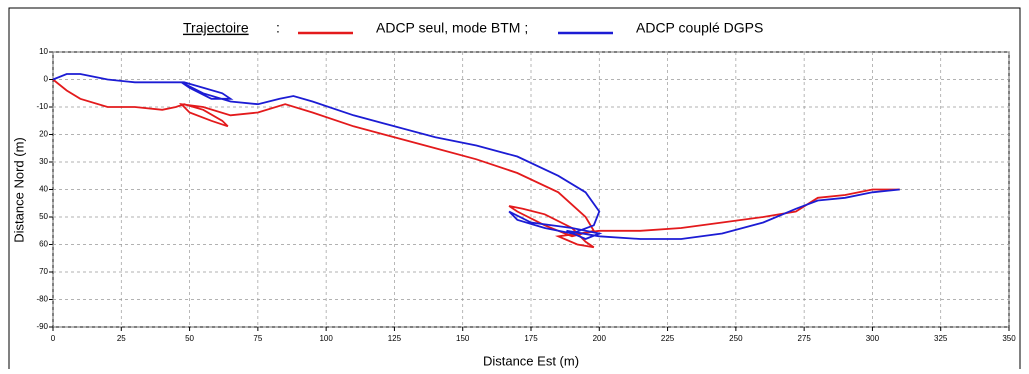 The height and width of the screenshot is (374, 1029). Describe the element at coordinates (189, 338) in the screenshot. I see `x-tick-label: 50` at that location.